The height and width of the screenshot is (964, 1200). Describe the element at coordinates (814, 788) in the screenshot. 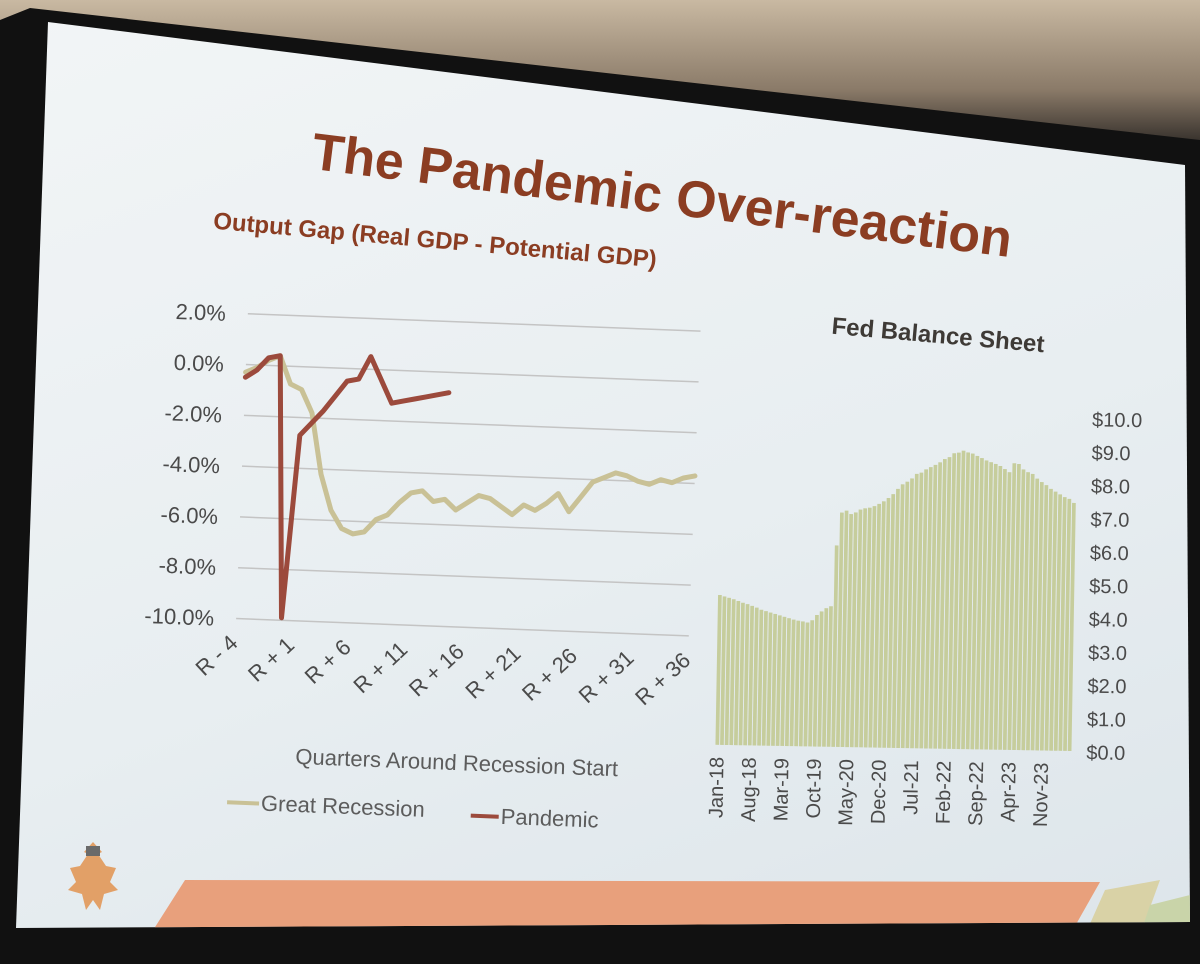

I see `x-tick-label: Oct-19` at that location.